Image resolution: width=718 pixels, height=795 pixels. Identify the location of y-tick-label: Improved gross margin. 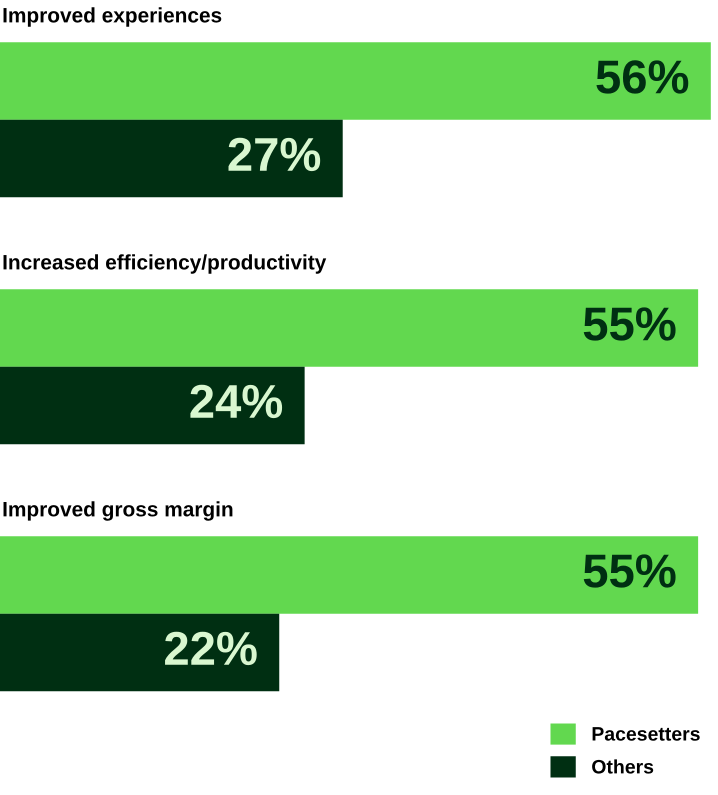
(118, 511).